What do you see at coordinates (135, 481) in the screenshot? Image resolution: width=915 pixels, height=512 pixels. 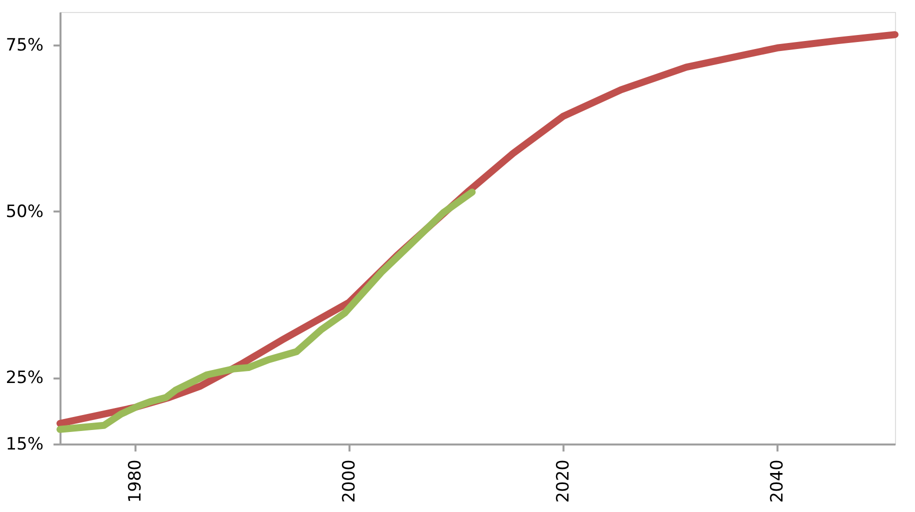 I see `x-tick-label: 1980` at bounding box center [135, 481].